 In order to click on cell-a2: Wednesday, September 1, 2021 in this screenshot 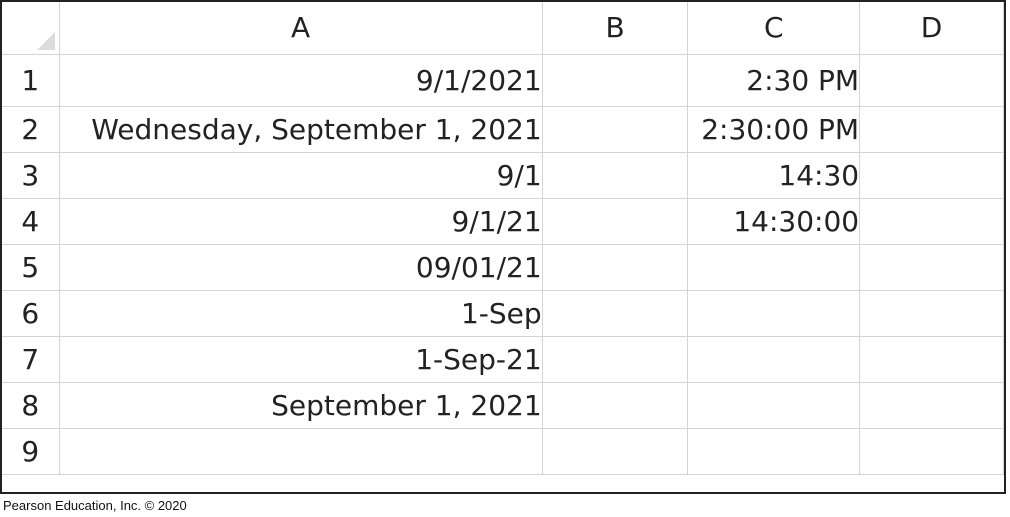, I will do `click(301, 129)`.